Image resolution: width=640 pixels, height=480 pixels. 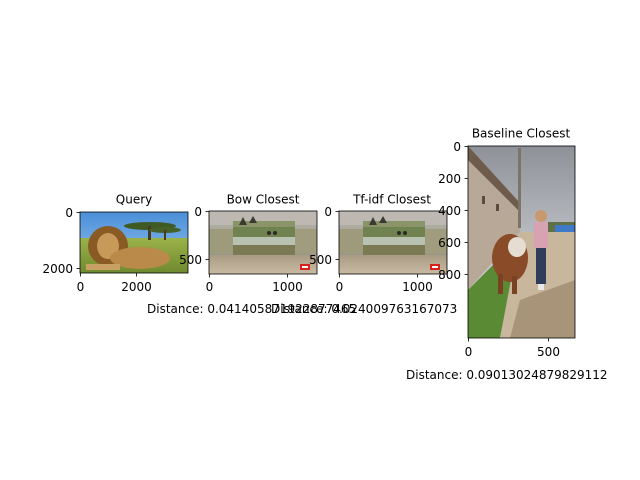 What do you see at coordinates (449, 211) in the screenshot?
I see `y-tick-label: 400` at bounding box center [449, 211].